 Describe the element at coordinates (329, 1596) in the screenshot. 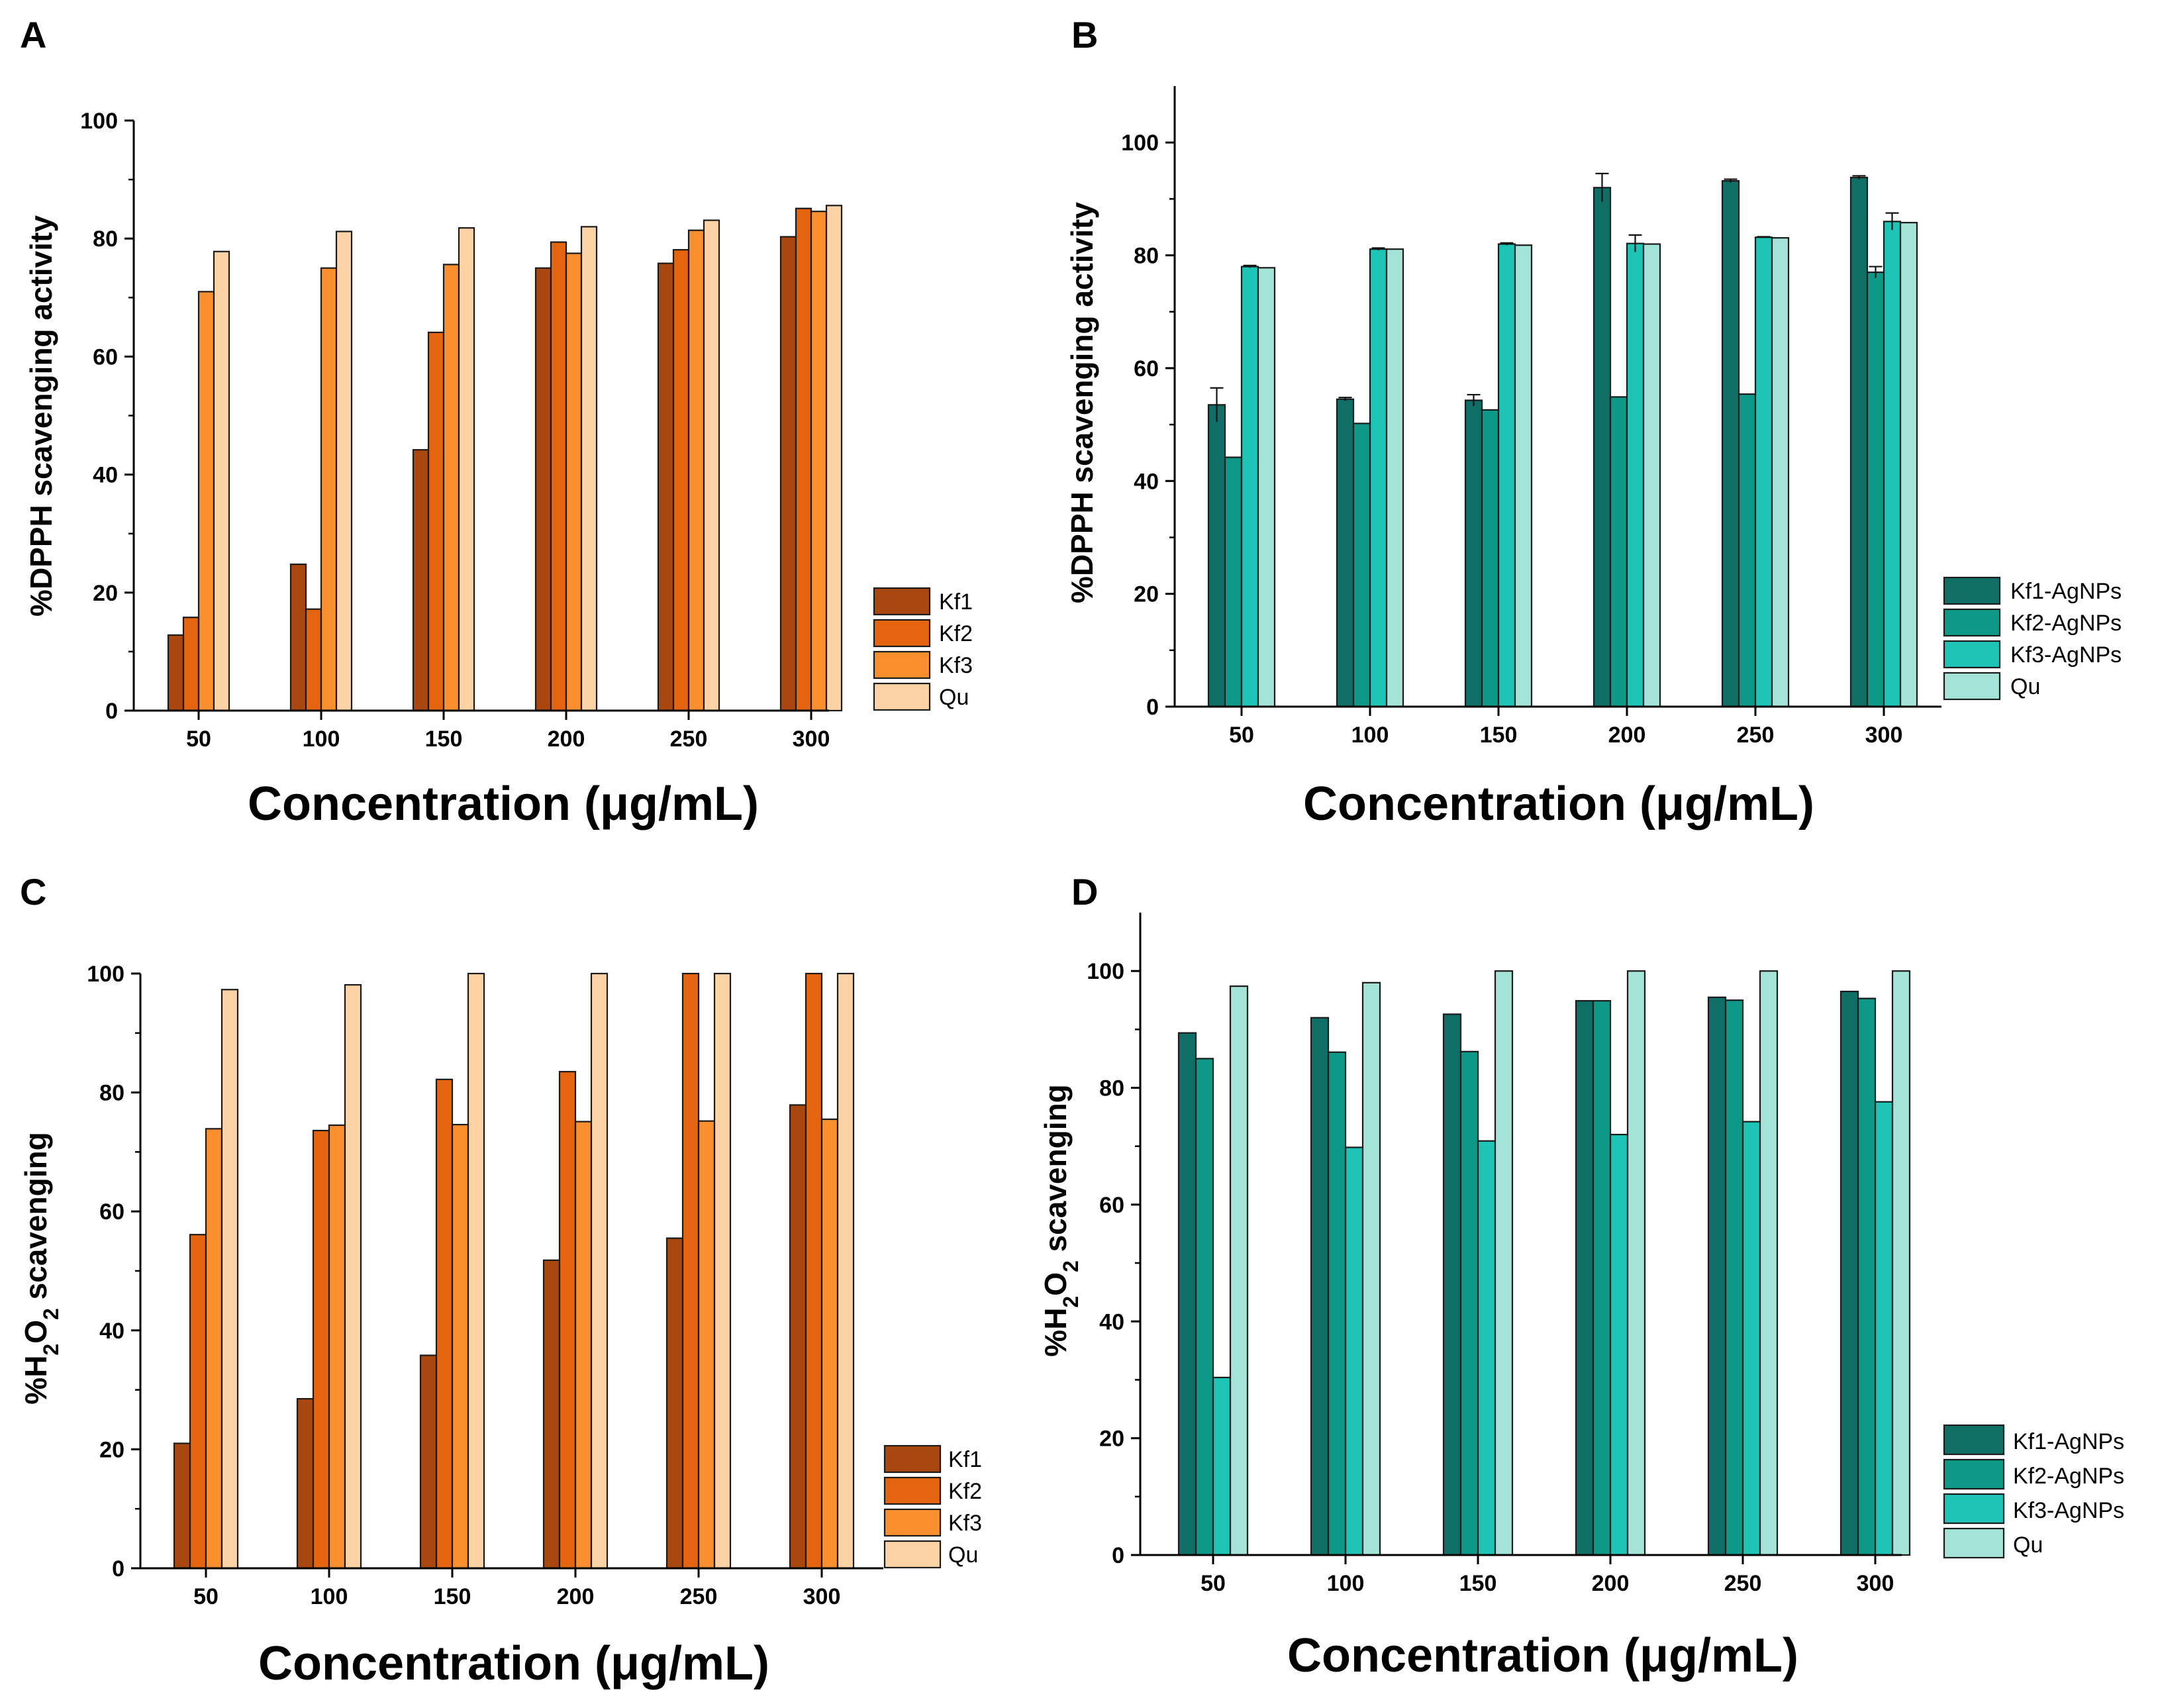

I see `x-tick-label: 100` at that location.